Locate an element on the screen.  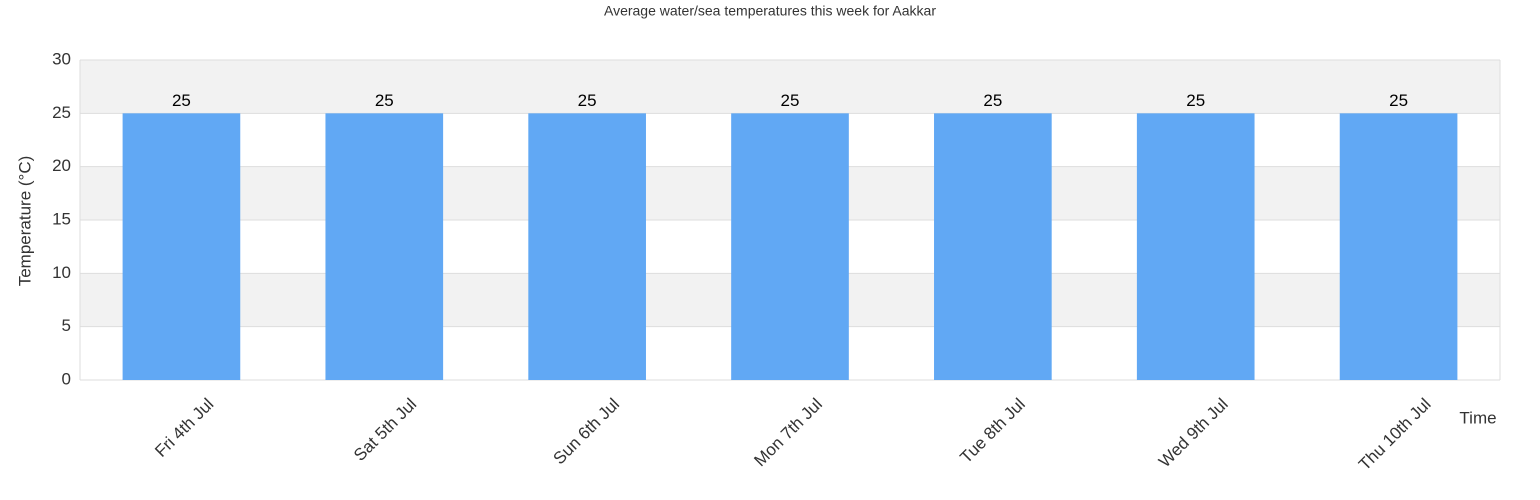
y-tick-label: 15 is located at coordinates (61, 218).